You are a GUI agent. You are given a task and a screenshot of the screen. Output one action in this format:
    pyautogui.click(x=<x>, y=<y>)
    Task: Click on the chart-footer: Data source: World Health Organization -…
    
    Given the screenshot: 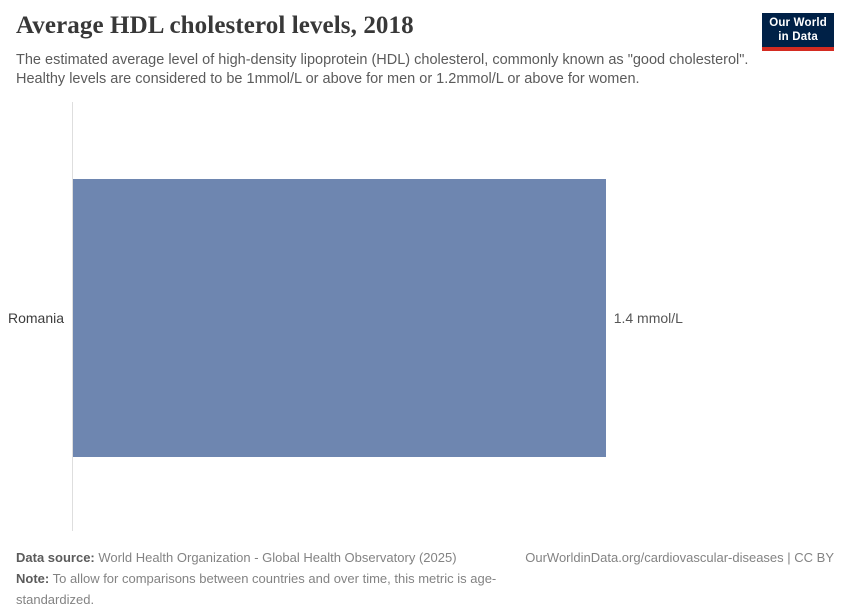 What is the action you would take?
    pyautogui.click(x=425, y=578)
    